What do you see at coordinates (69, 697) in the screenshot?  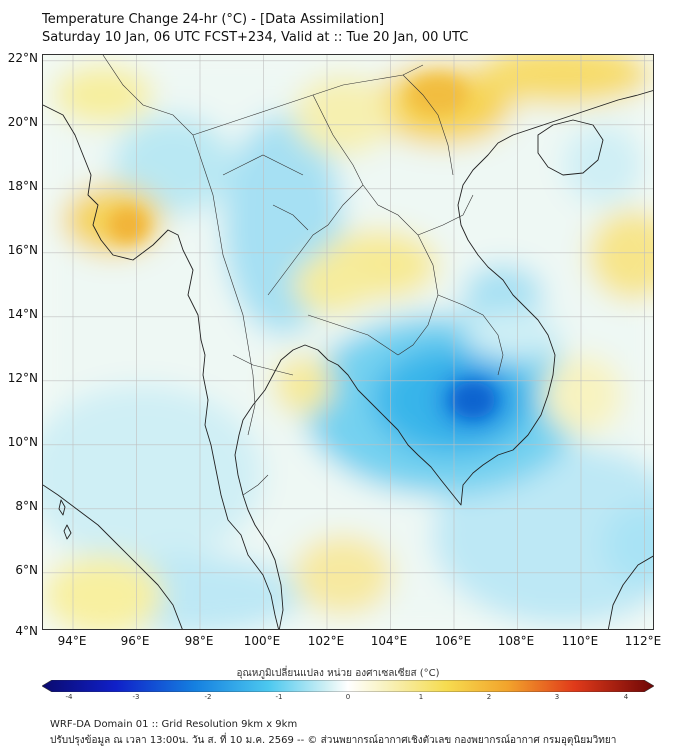 I see `colorbar-tick: -4` at bounding box center [69, 697].